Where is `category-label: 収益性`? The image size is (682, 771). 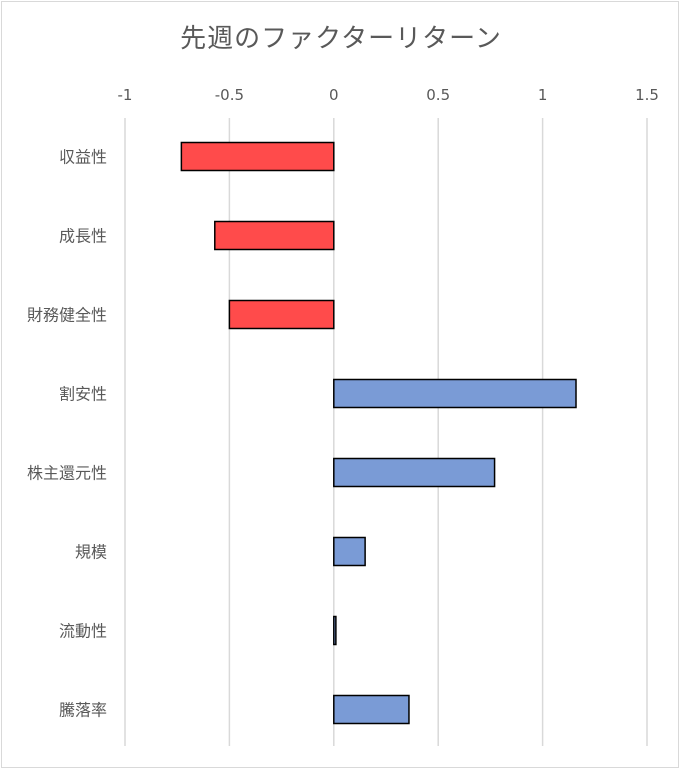
category-label: 収益性 is located at coordinates (83, 157).